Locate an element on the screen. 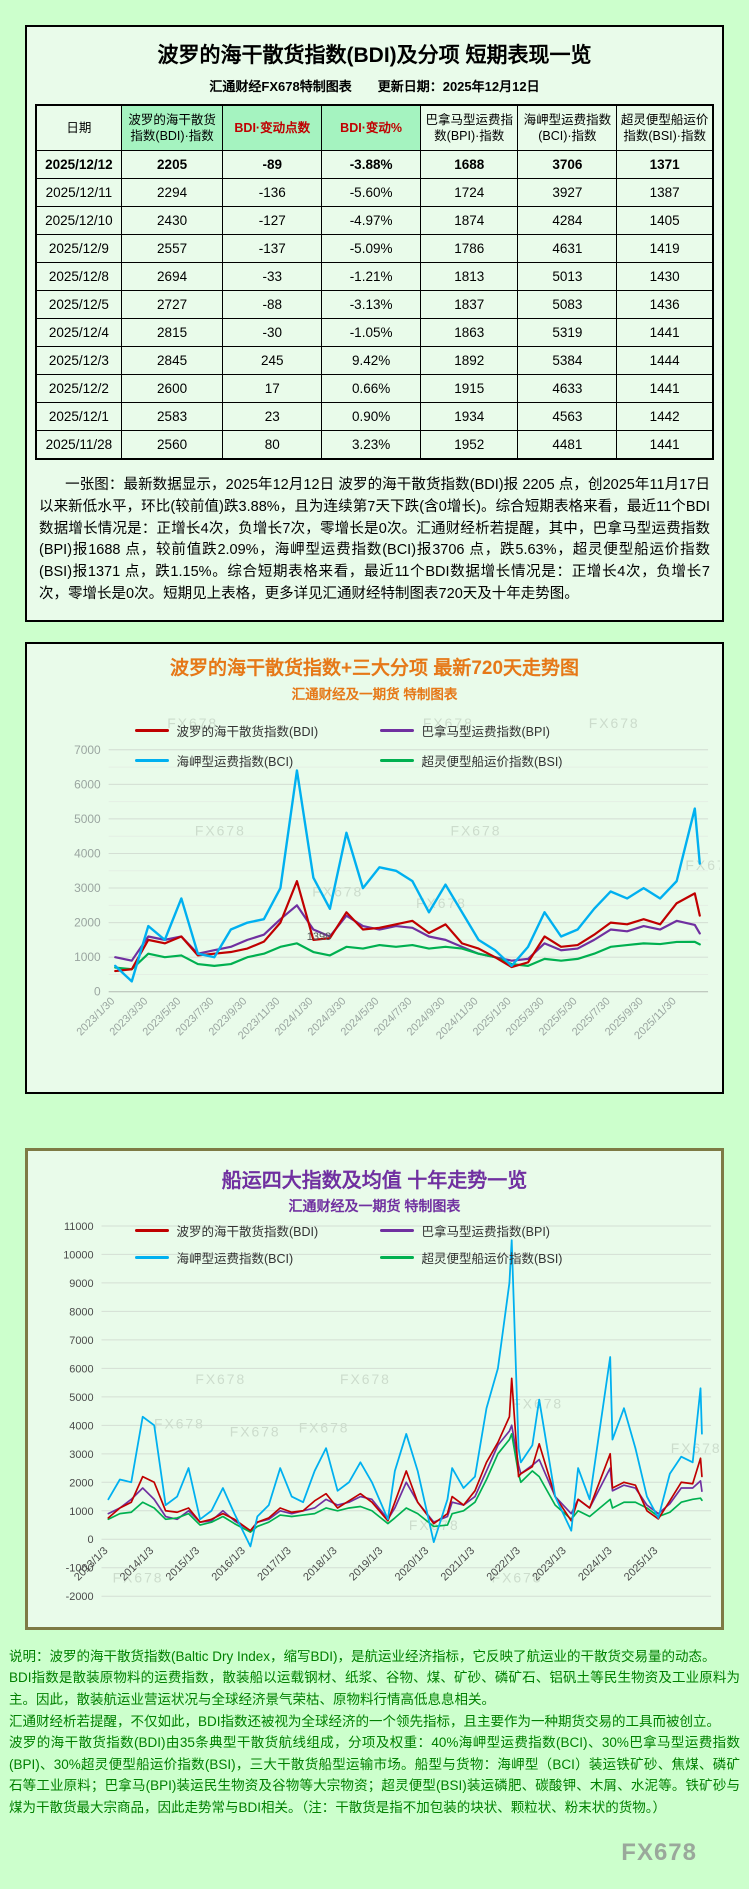 This screenshot has height=1889, width=749. table-cell: 1837 is located at coordinates (469, 304).